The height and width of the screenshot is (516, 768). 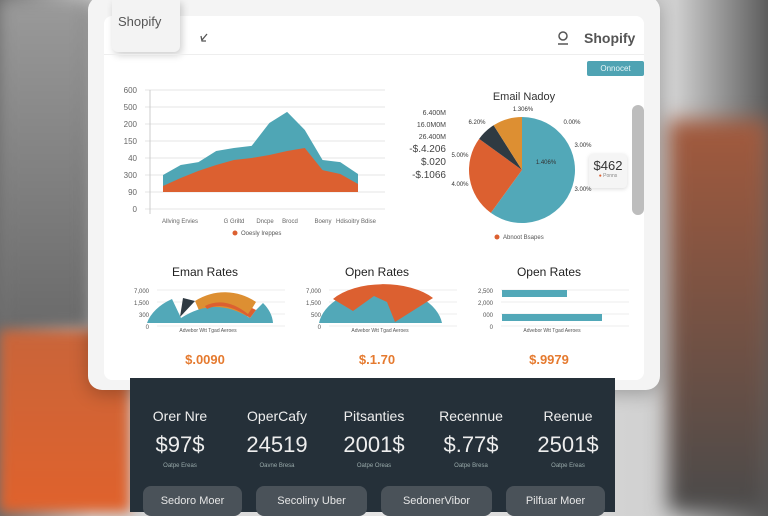 I want to click on kpi-value: $97$, so click(x=180, y=444).